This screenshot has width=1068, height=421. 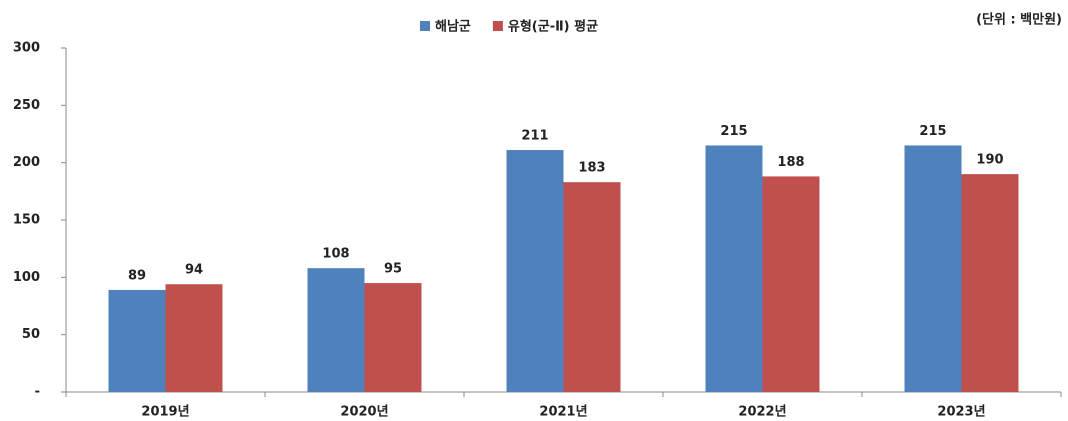 I want to click on data-label: 190, so click(x=989, y=160).